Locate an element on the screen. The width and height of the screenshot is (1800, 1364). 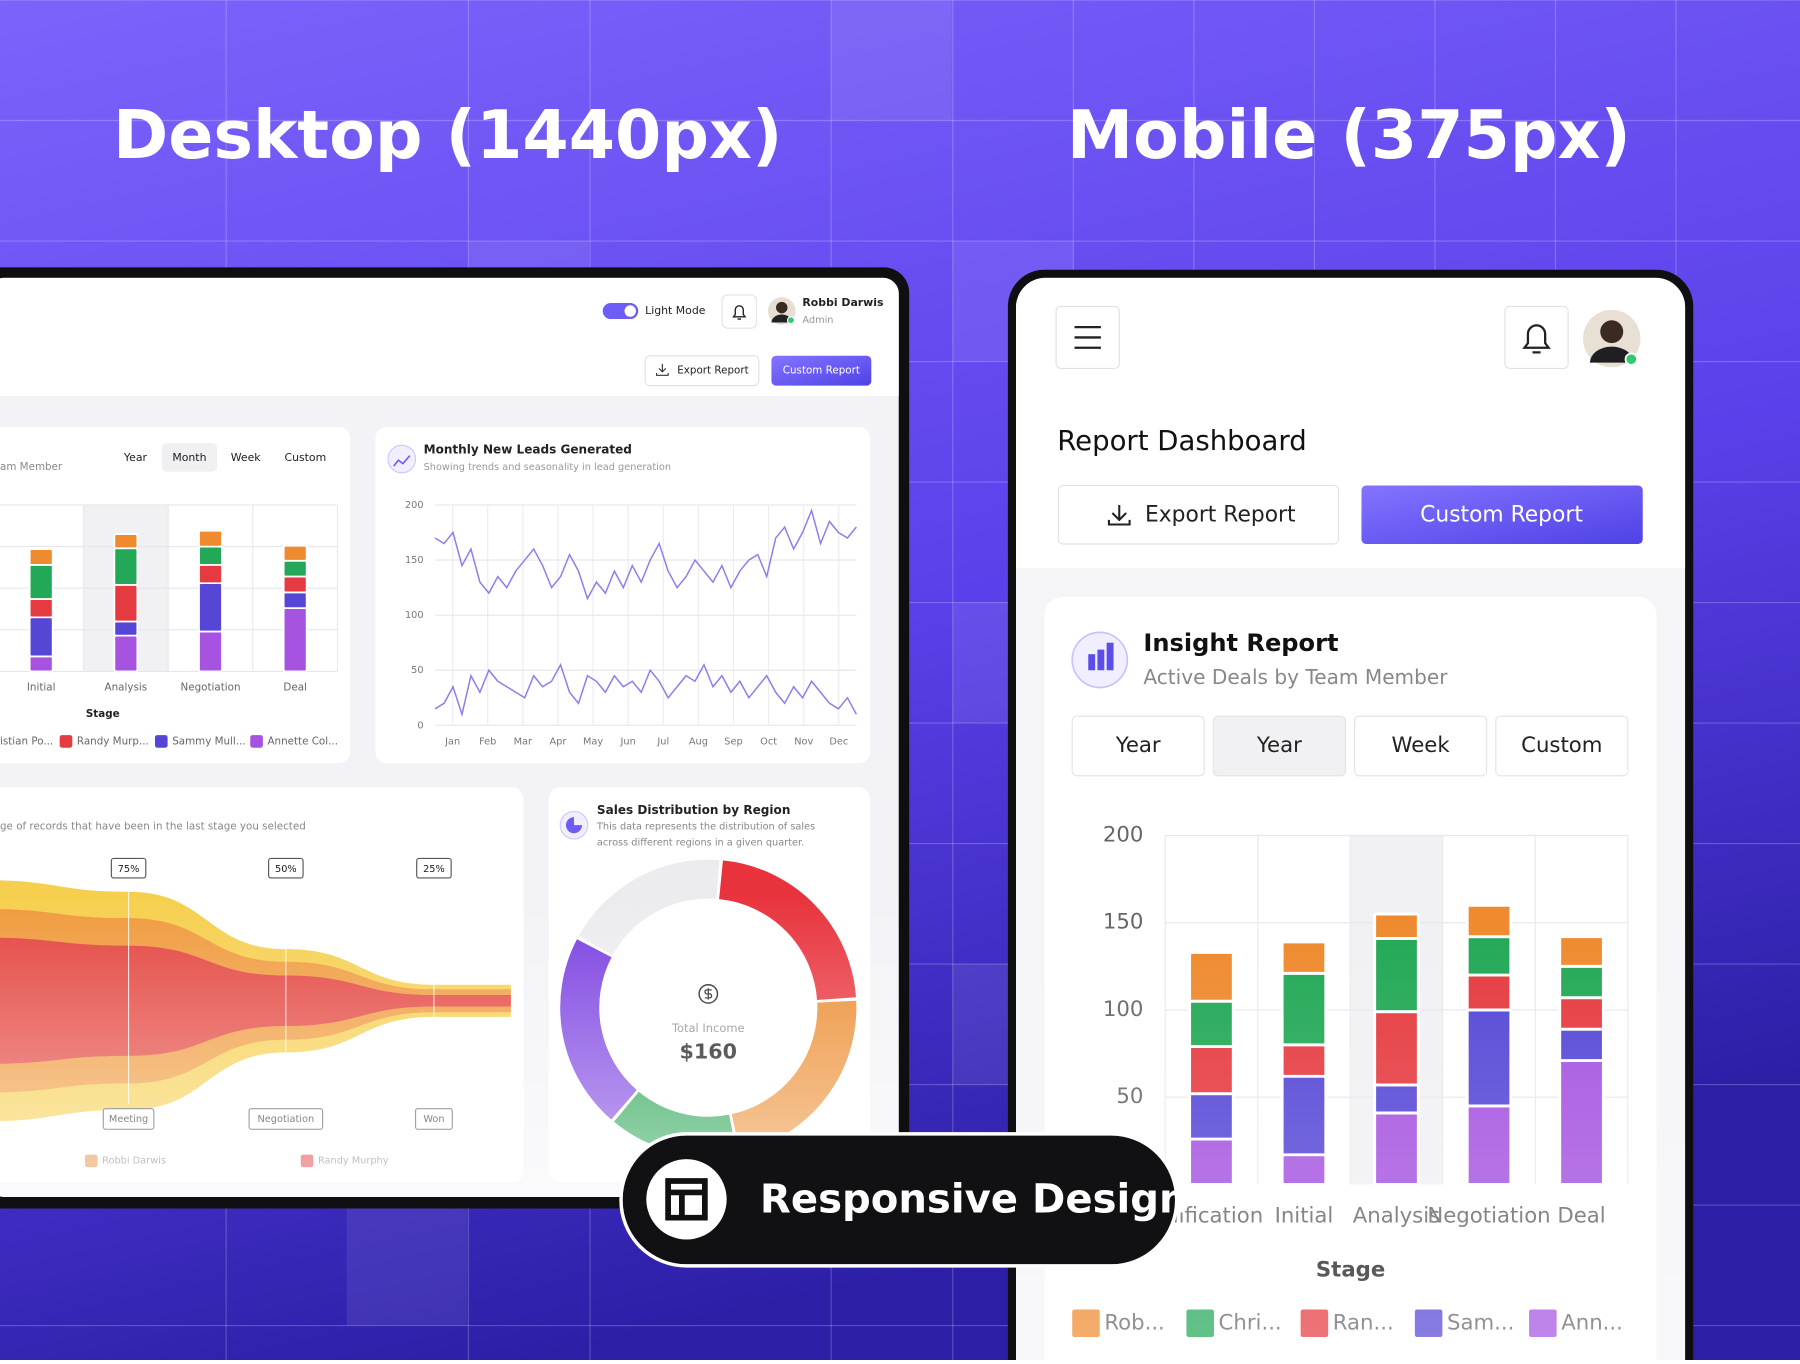
tab: Week is located at coordinates (246, 457).